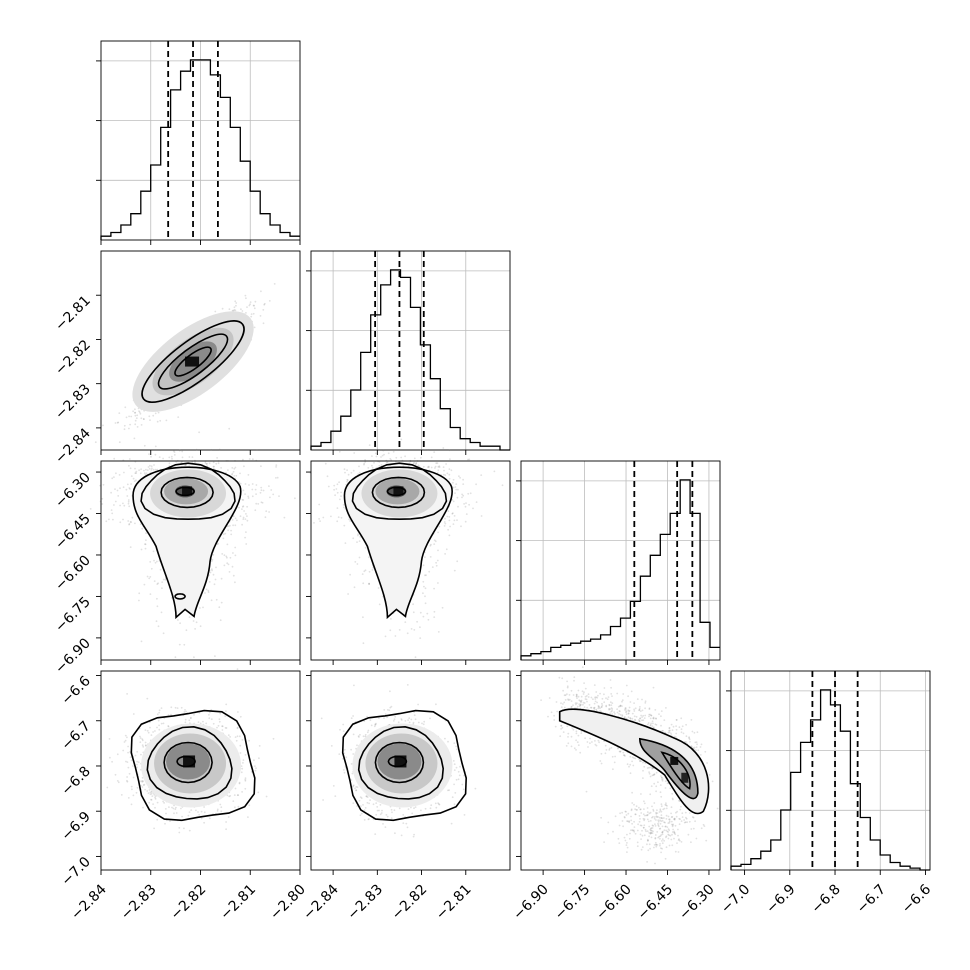 The height and width of the screenshot is (970, 970). What do you see at coordinates (410, 360) in the screenshot?
I see `histogram-step` at bounding box center [410, 360].